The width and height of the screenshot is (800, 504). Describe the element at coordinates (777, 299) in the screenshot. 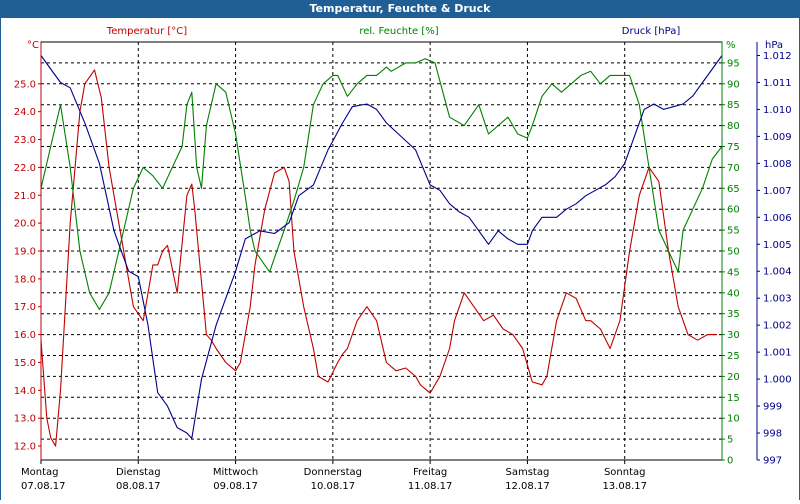

I see `pressure-tick-label: 1.003` at that location.